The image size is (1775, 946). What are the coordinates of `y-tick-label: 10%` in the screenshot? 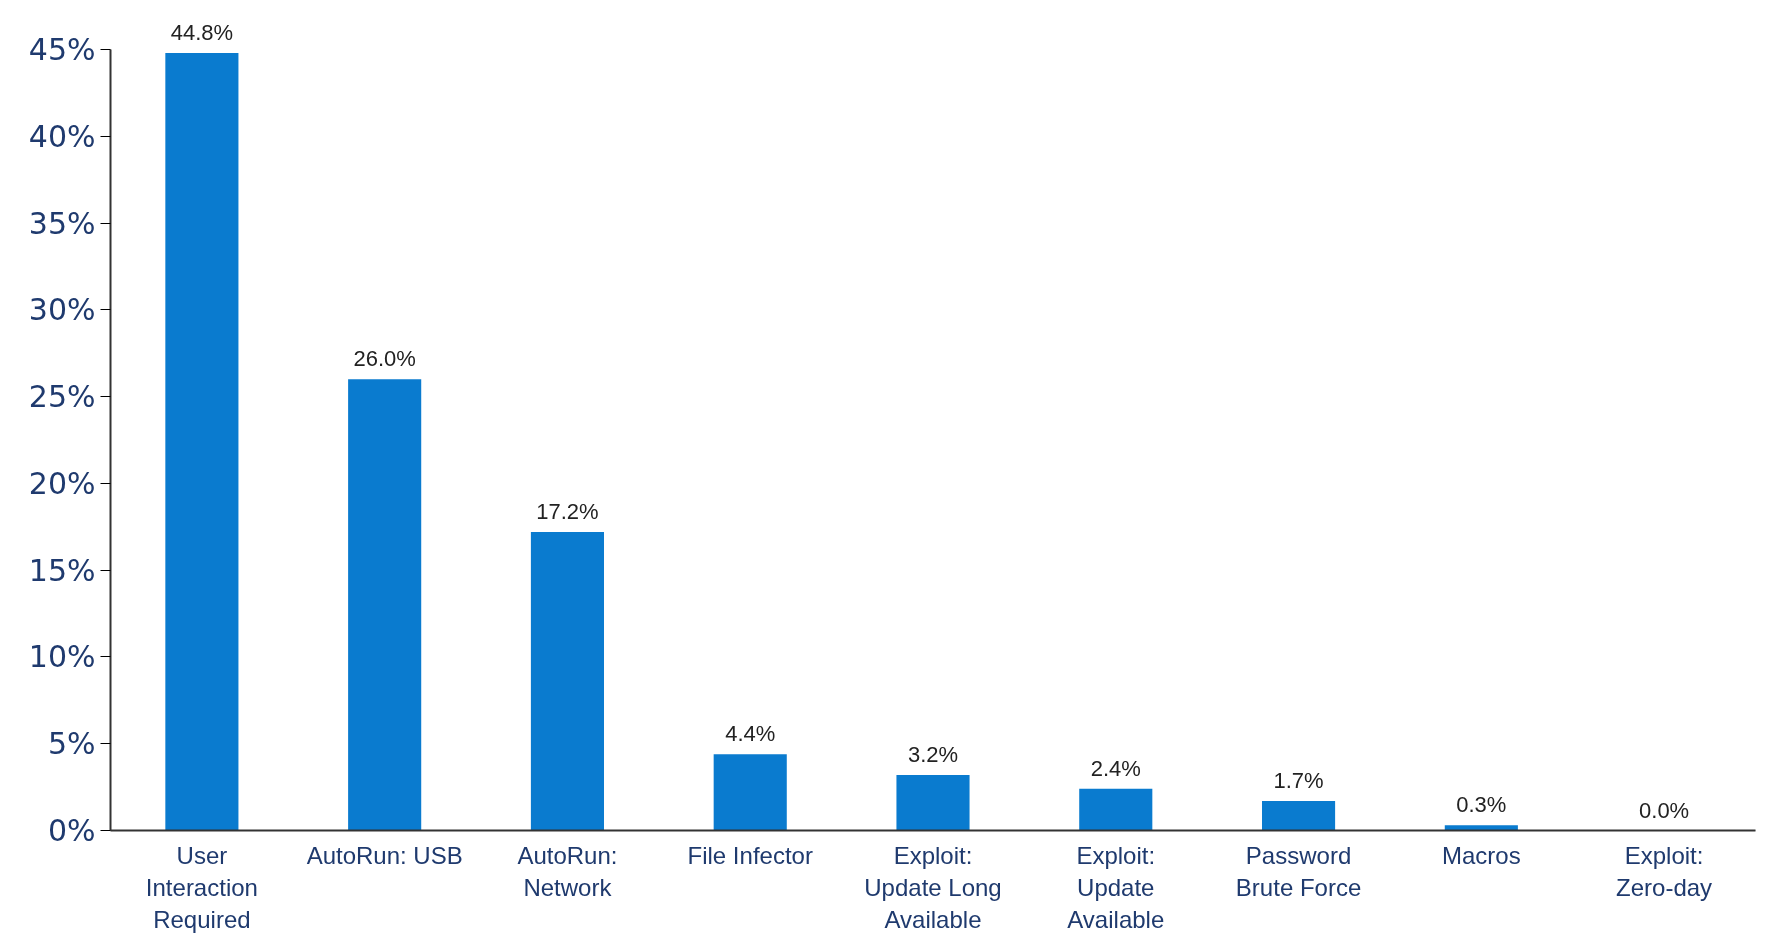 It's located at (62, 657).